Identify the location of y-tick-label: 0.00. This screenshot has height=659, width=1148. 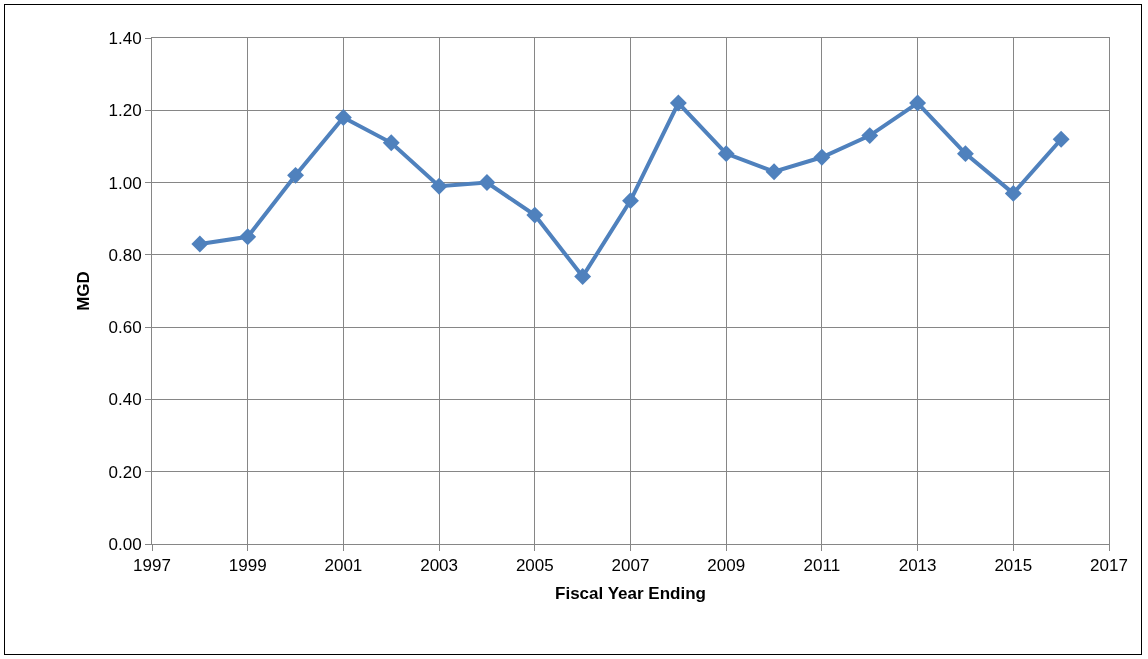
(125, 544).